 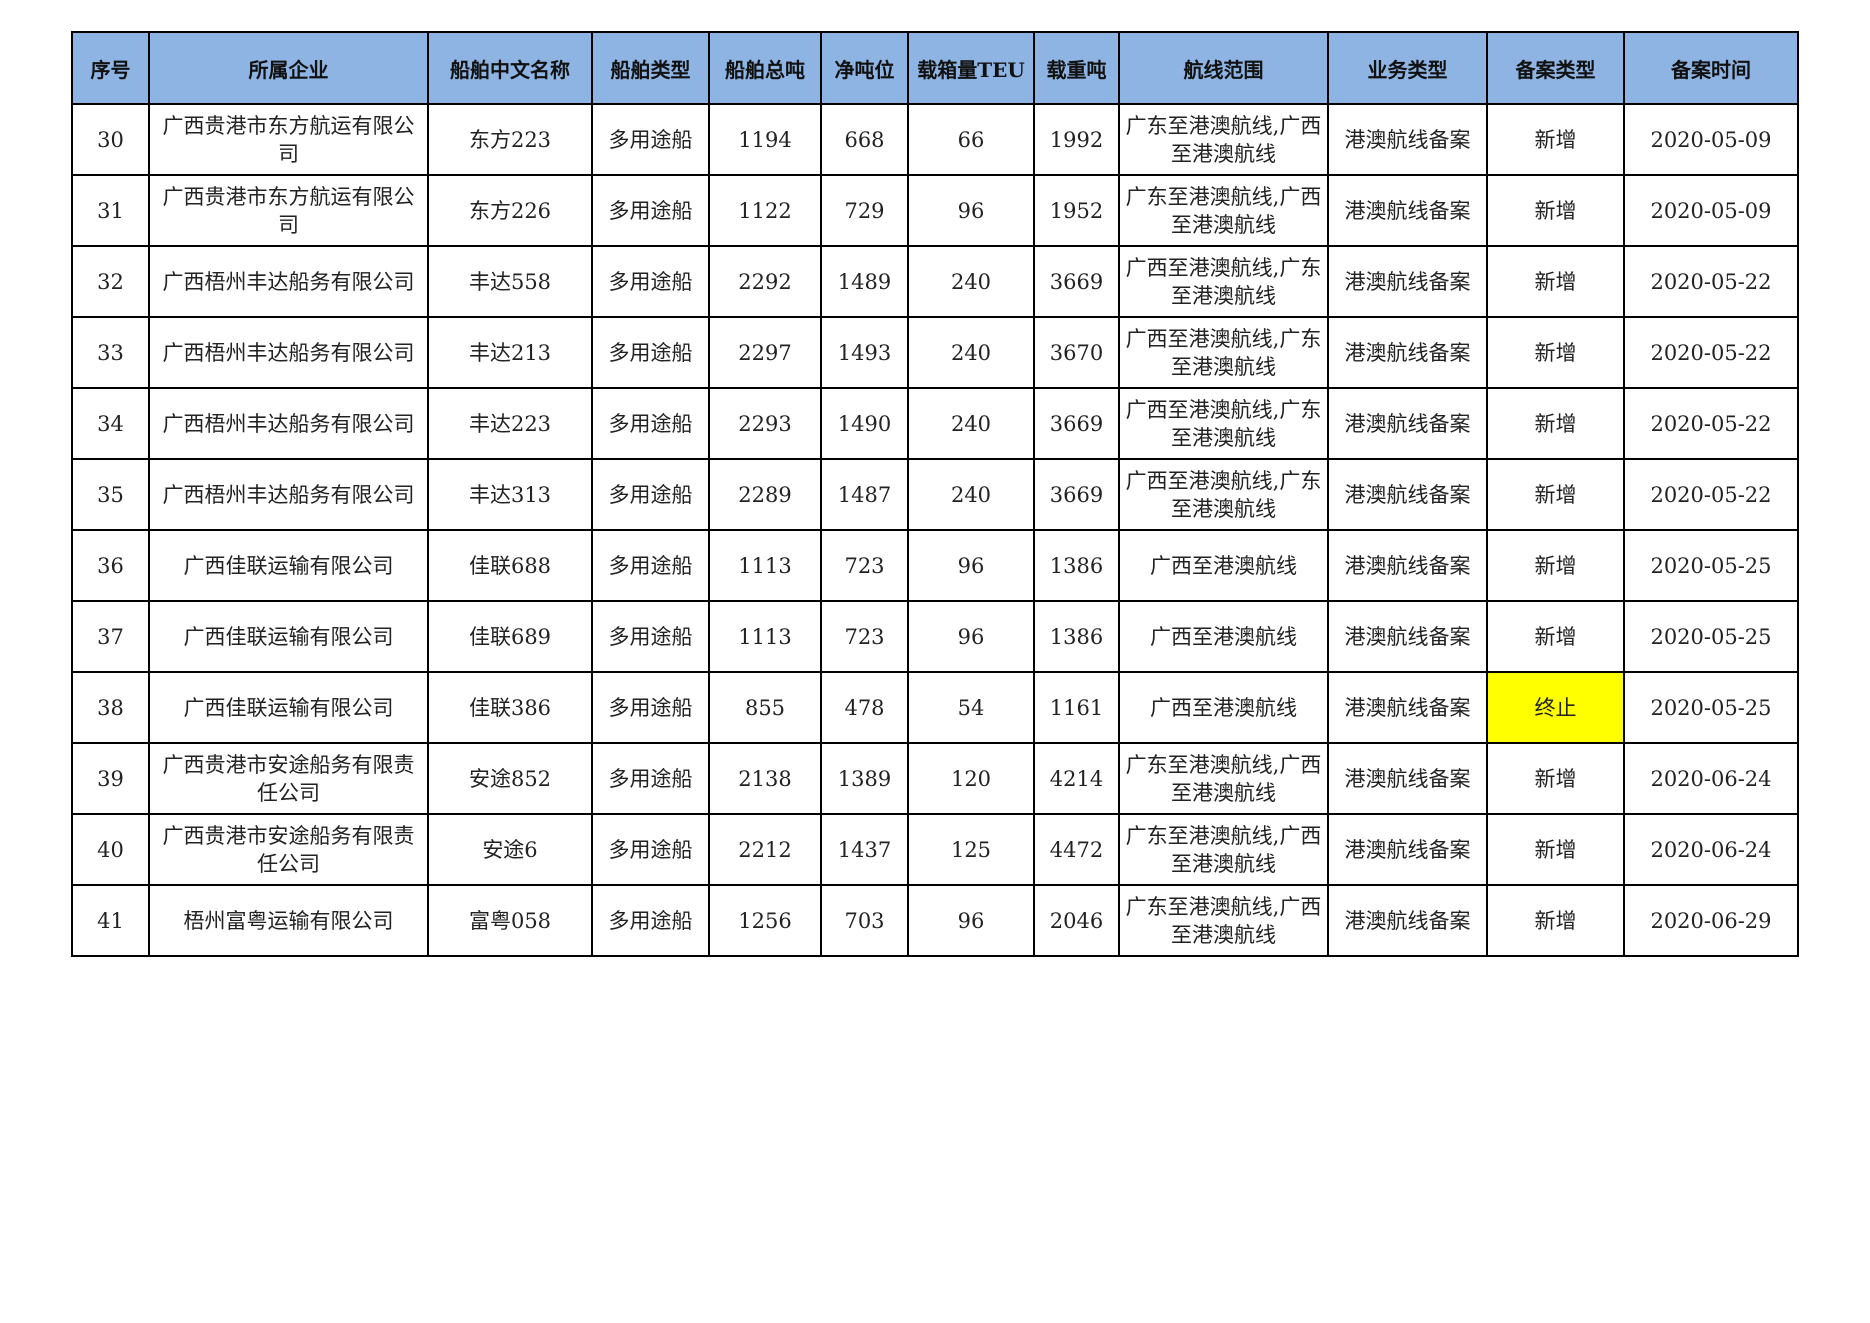 What do you see at coordinates (1223, 707) in the screenshot?
I see `cell-route: 广西至港澳航线` at bounding box center [1223, 707].